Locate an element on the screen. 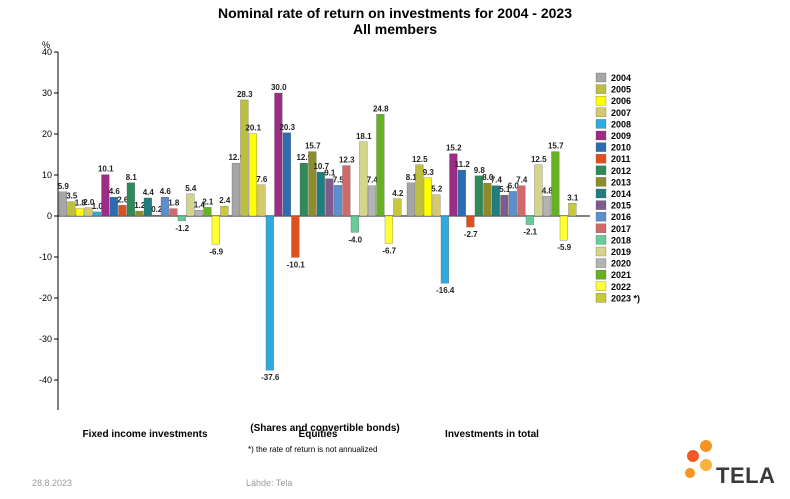 The height and width of the screenshot is (499, 790). data-label: -16.4 is located at coordinates (445, 290).